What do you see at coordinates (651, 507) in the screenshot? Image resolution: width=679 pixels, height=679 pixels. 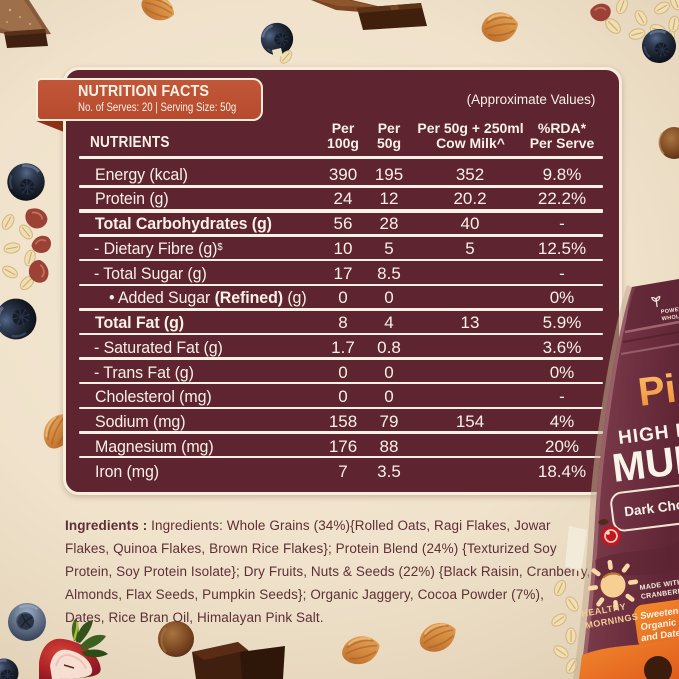 I see `svg-text: Dark Choc` at bounding box center [651, 507].